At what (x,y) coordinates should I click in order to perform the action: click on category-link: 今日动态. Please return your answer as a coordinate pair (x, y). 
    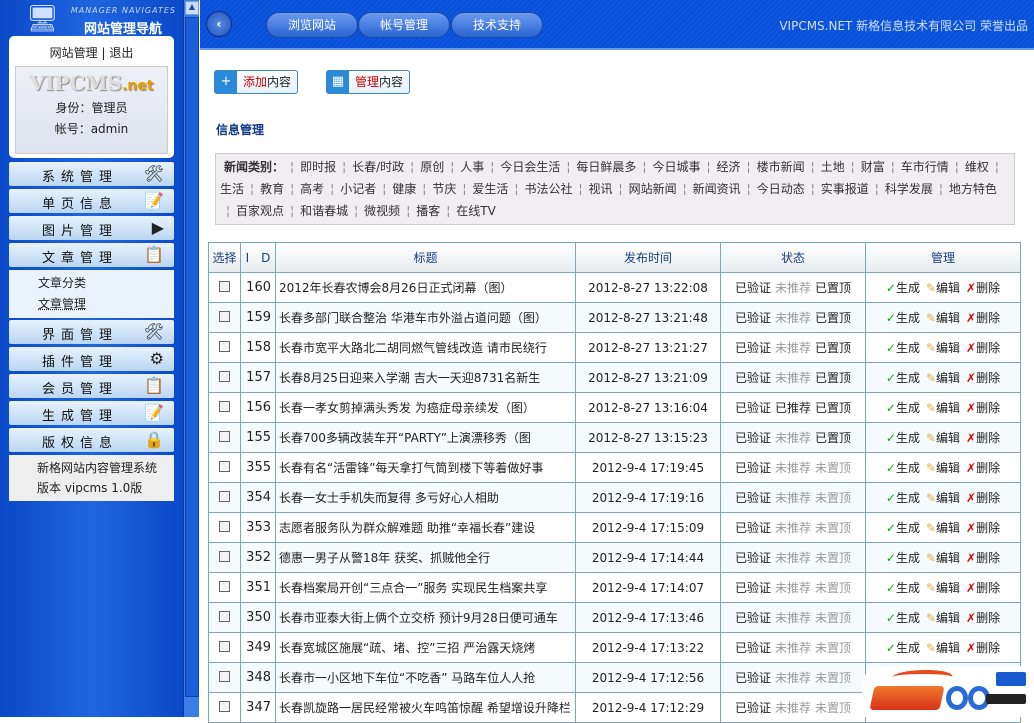
    Looking at the image, I should click on (780, 189).